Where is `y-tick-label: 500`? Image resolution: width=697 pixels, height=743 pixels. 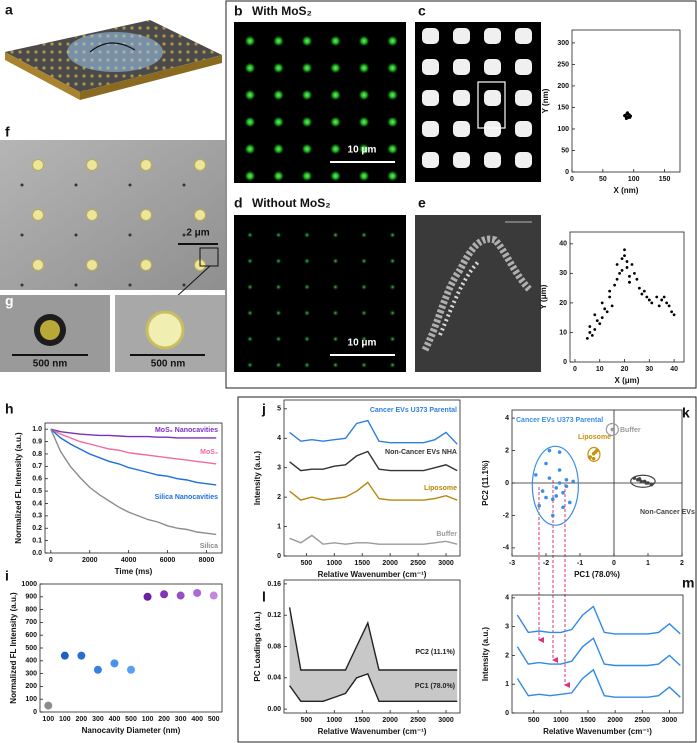
y-tick-label: 500 is located at coordinates (31, 648).